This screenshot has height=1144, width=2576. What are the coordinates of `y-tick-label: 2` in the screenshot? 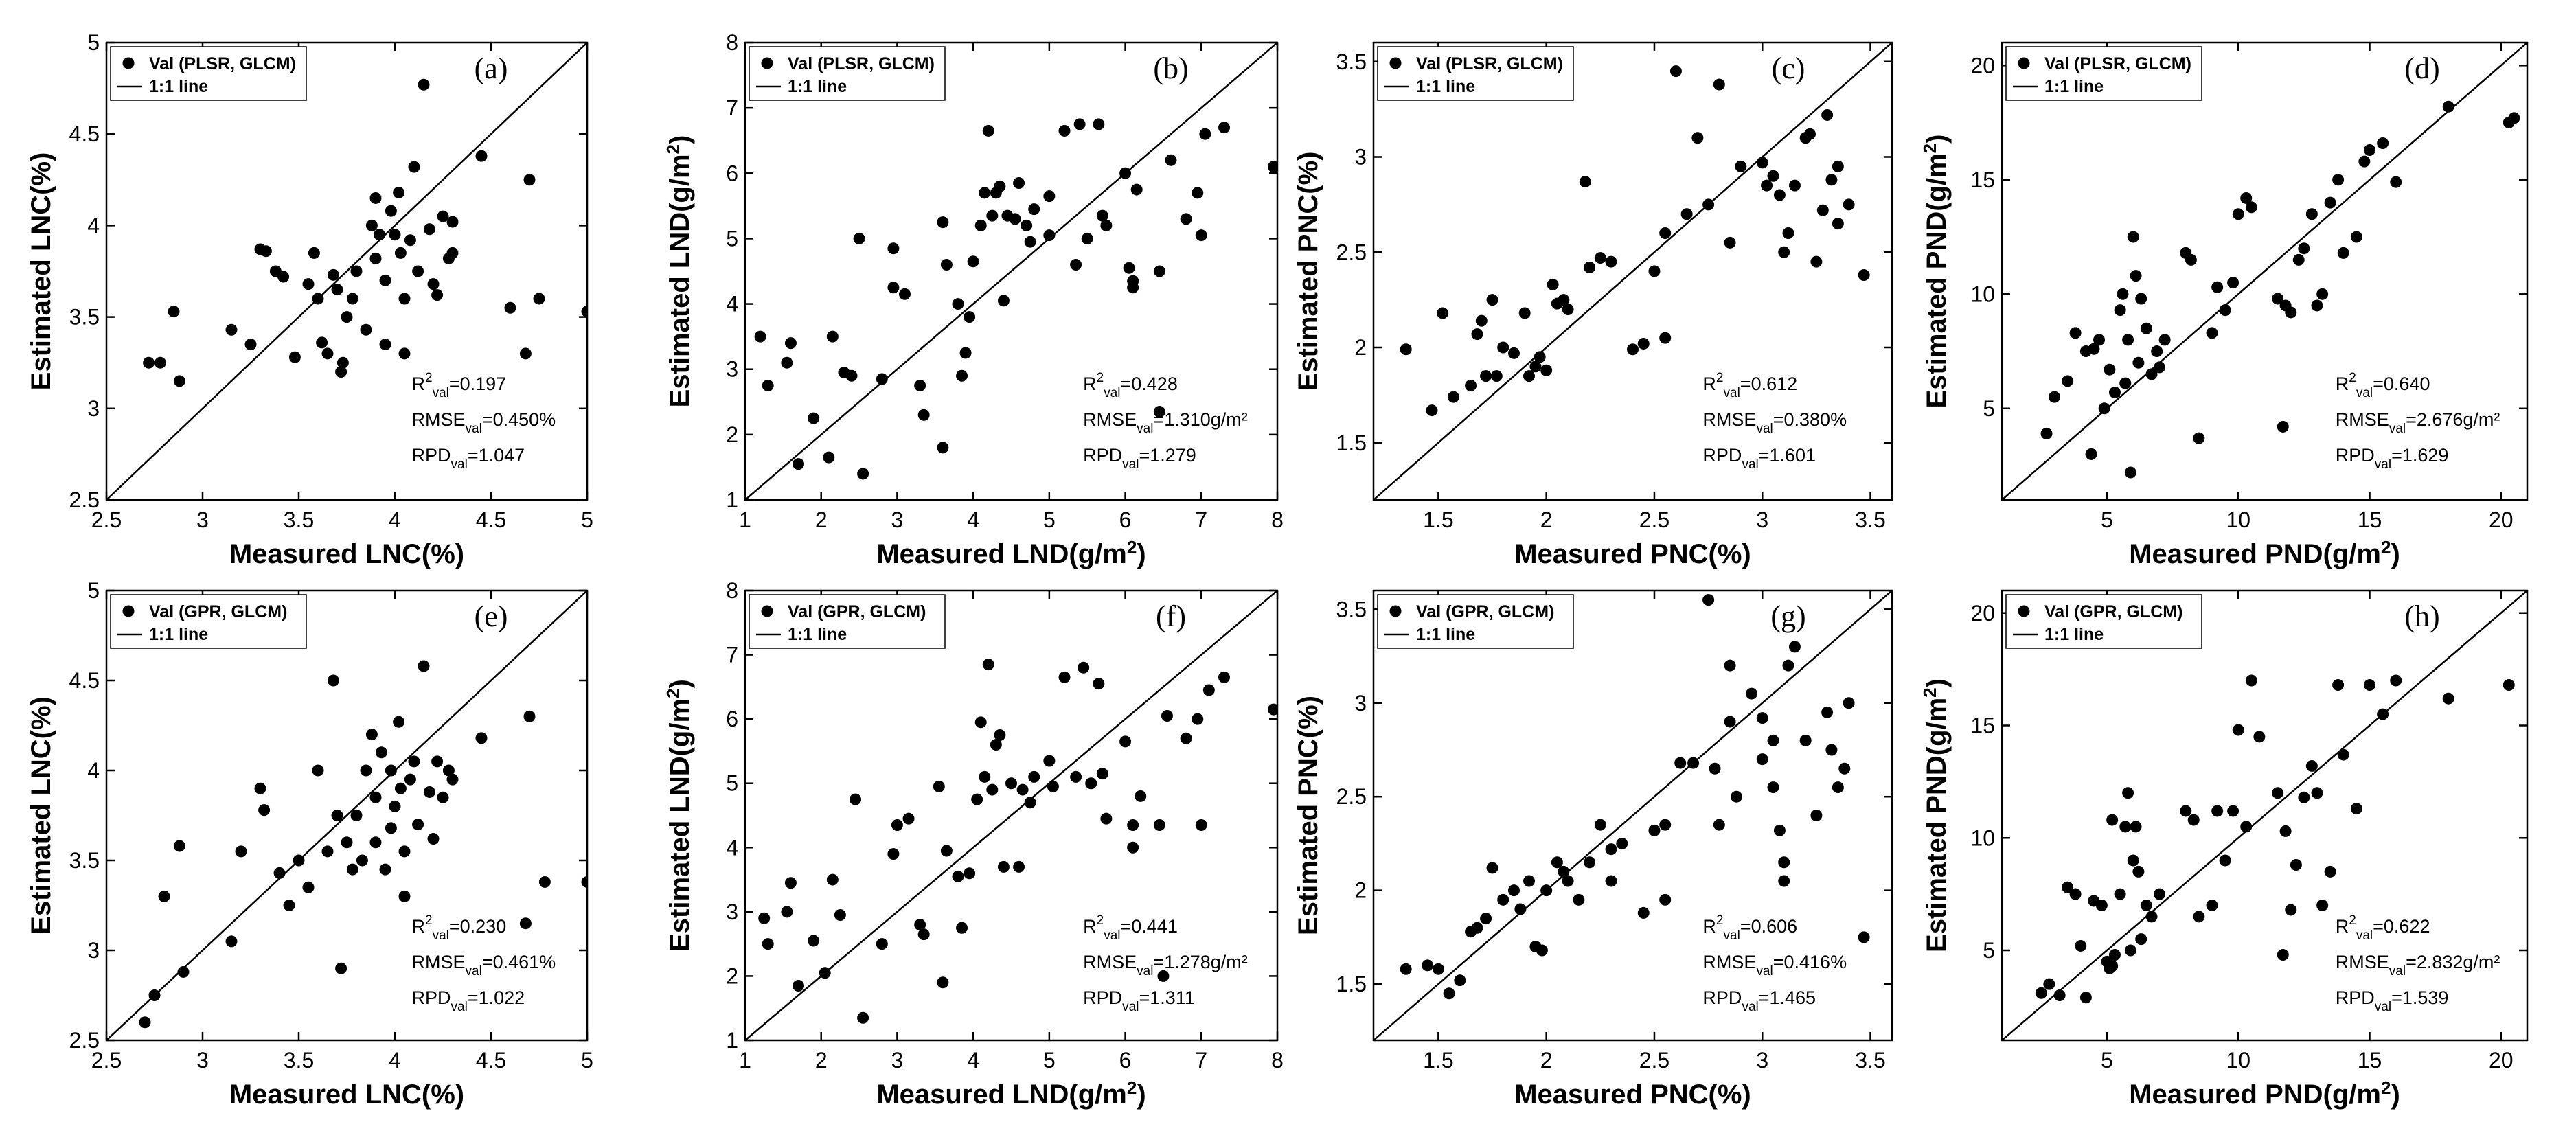 It's located at (732, 434).